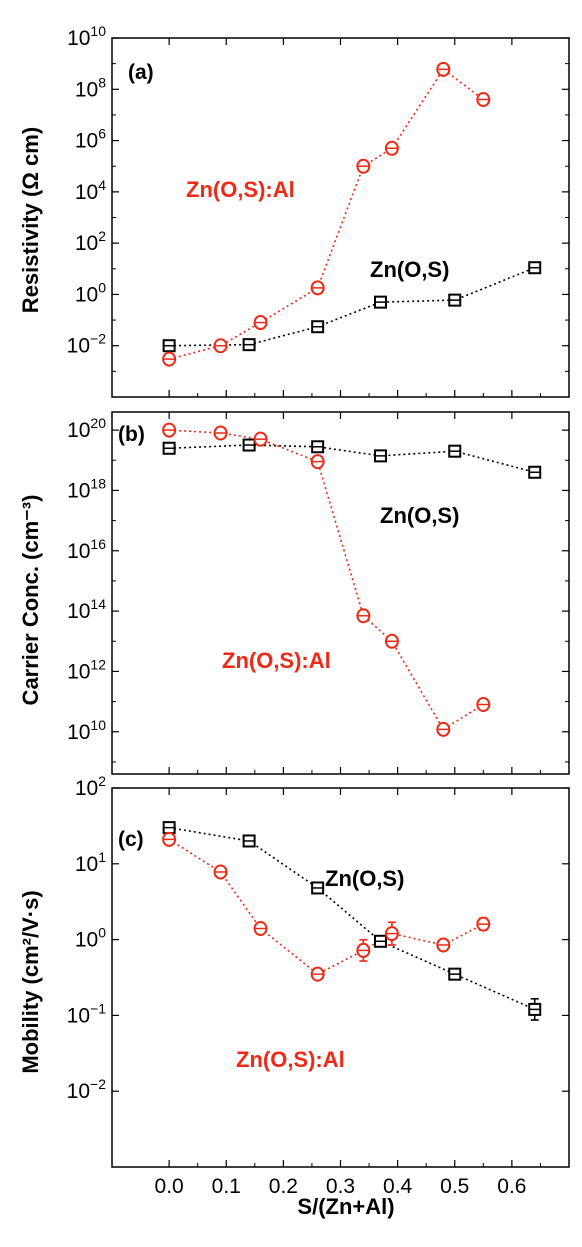 The image size is (582, 1247). What do you see at coordinates (98, 544) in the screenshot?
I see `y-tick-exponent: 16` at bounding box center [98, 544].